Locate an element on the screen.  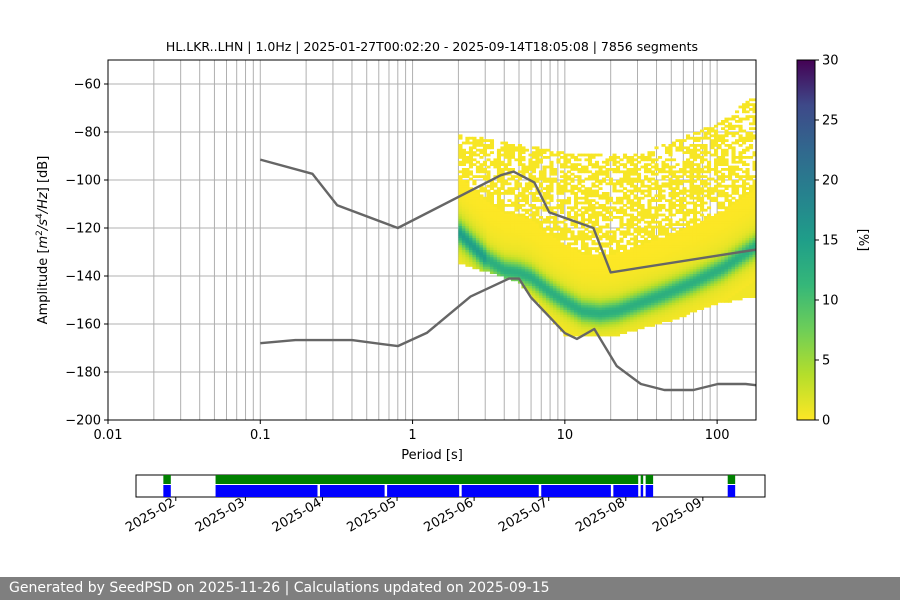
colorbar-label: [%] is located at coordinates (862, 240).